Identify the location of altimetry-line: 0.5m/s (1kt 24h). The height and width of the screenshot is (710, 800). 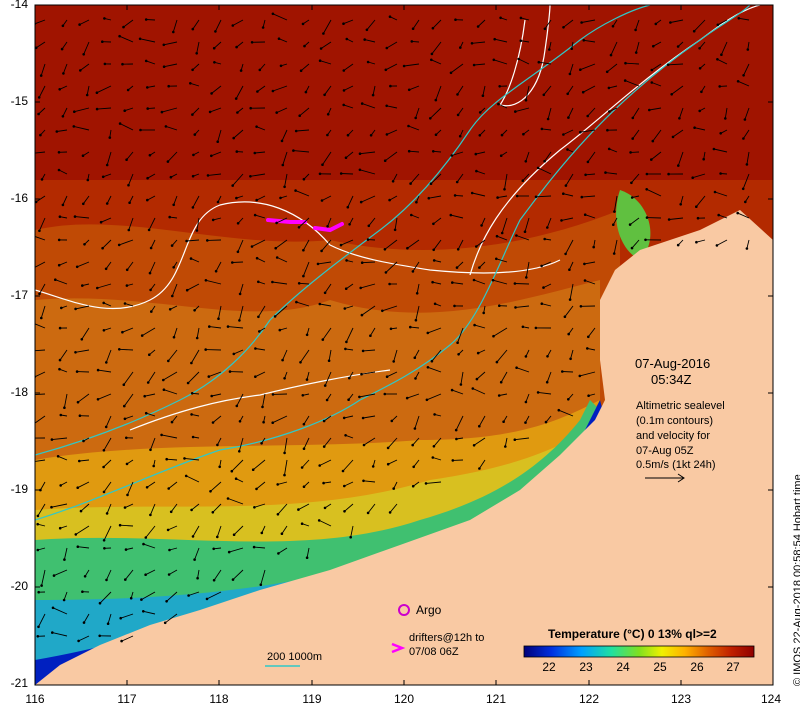
(676, 465).